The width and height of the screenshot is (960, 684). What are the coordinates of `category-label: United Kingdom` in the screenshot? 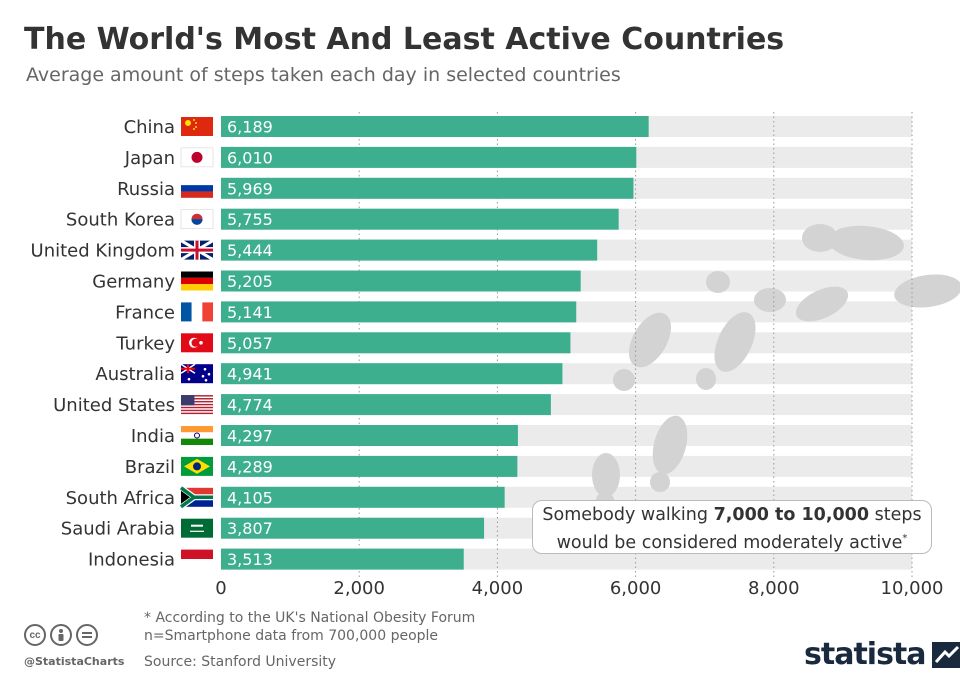 It's located at (103, 251).